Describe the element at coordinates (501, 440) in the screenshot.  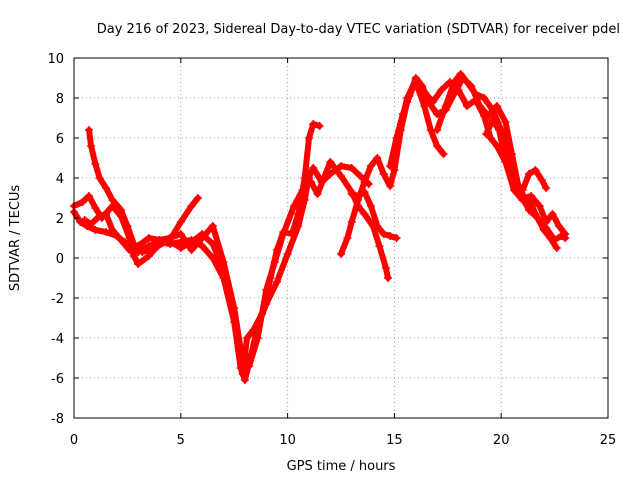
I see `x-tick-label: 20` at that location.